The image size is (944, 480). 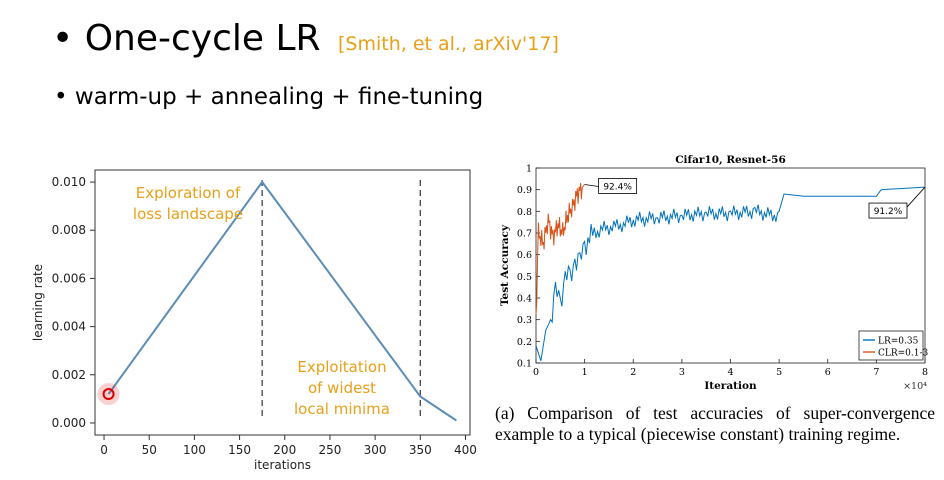 What do you see at coordinates (342, 409) in the screenshot?
I see `annotation-exploitation: local minima` at bounding box center [342, 409].